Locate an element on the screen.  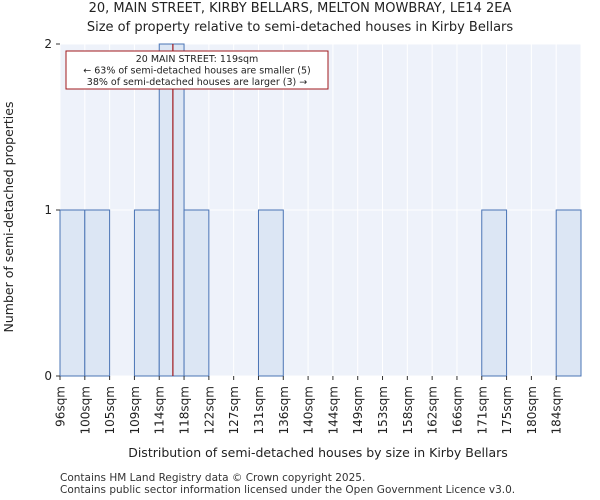
y-axis-label: Number of semi-detached properties is located at coordinates (8, 217).